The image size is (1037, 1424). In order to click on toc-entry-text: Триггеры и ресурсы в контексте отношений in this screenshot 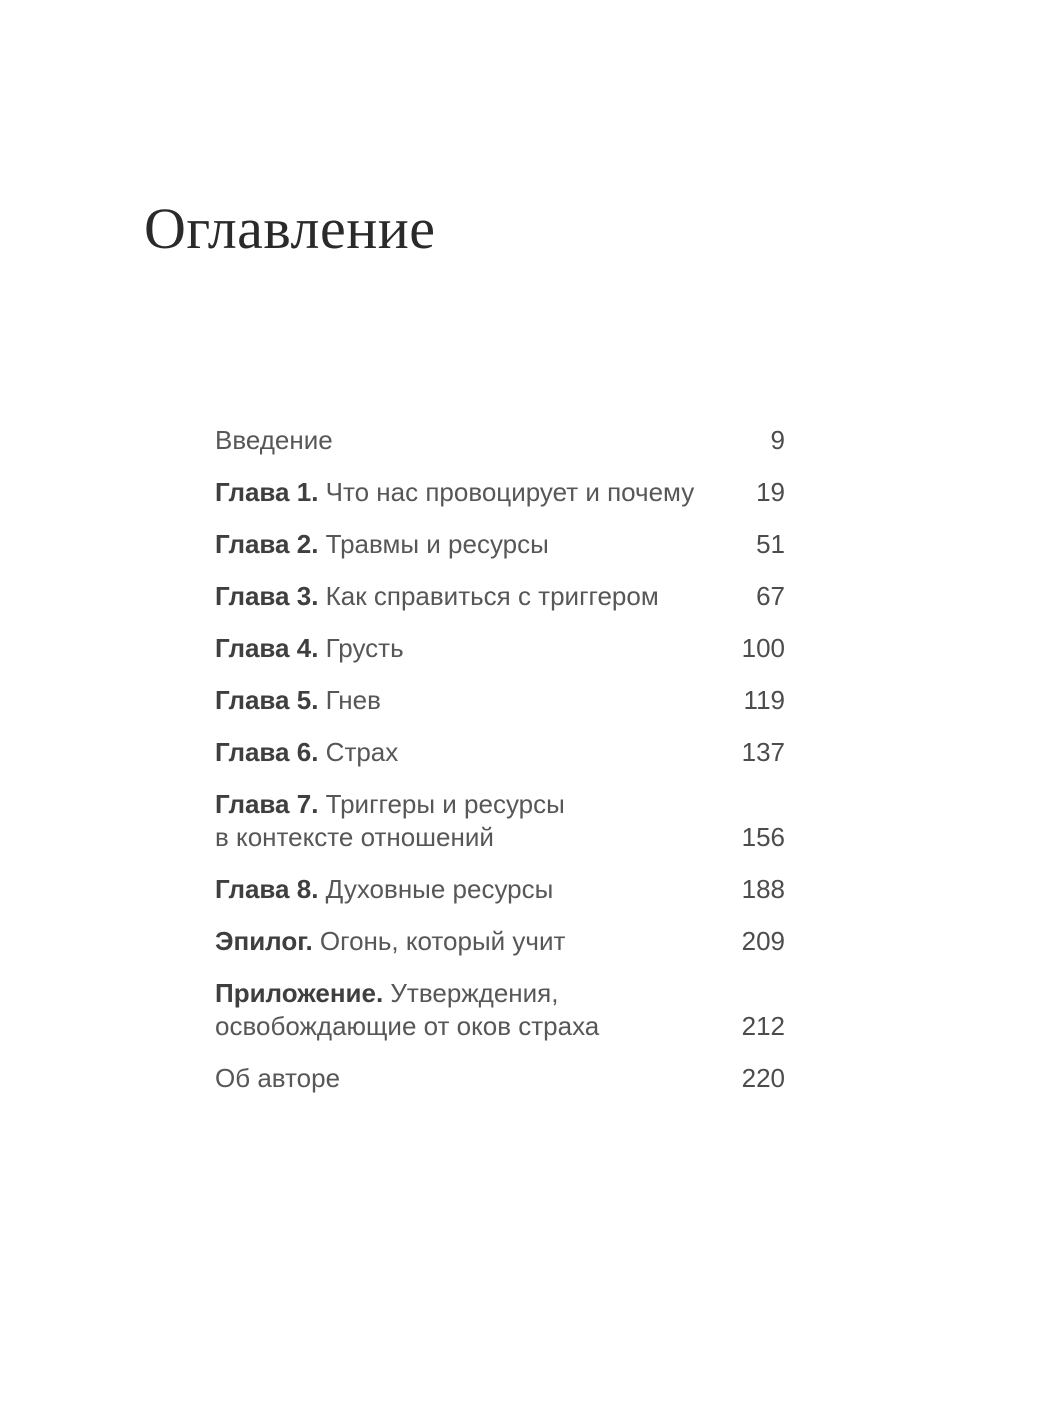, I will do `click(390, 820)`.